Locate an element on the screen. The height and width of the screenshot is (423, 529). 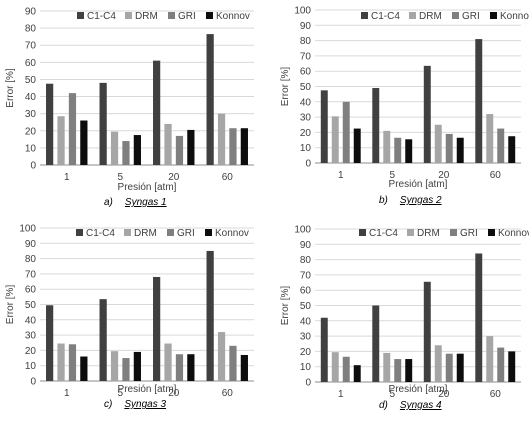
x-tick-label: 5 is located at coordinates (392, 394).